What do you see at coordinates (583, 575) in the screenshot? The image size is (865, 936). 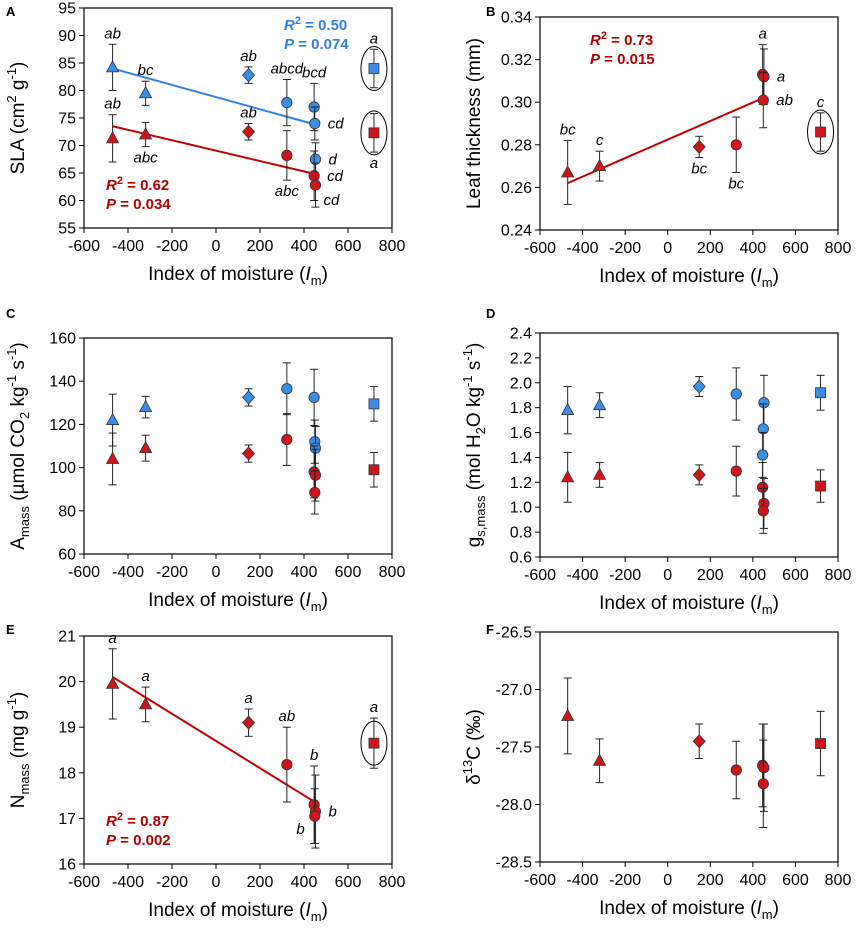 I see `x-tick-label: -400` at bounding box center [583, 575].